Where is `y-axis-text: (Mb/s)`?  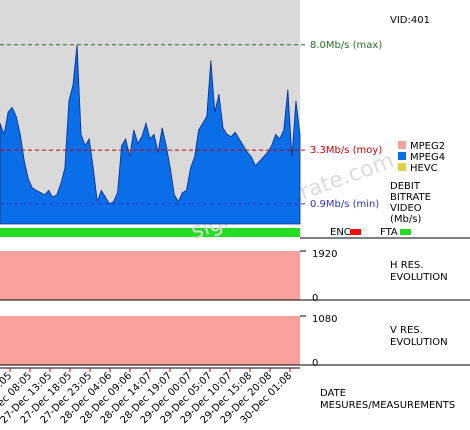 y-axis-text: (Mb/s) is located at coordinates (405, 219).